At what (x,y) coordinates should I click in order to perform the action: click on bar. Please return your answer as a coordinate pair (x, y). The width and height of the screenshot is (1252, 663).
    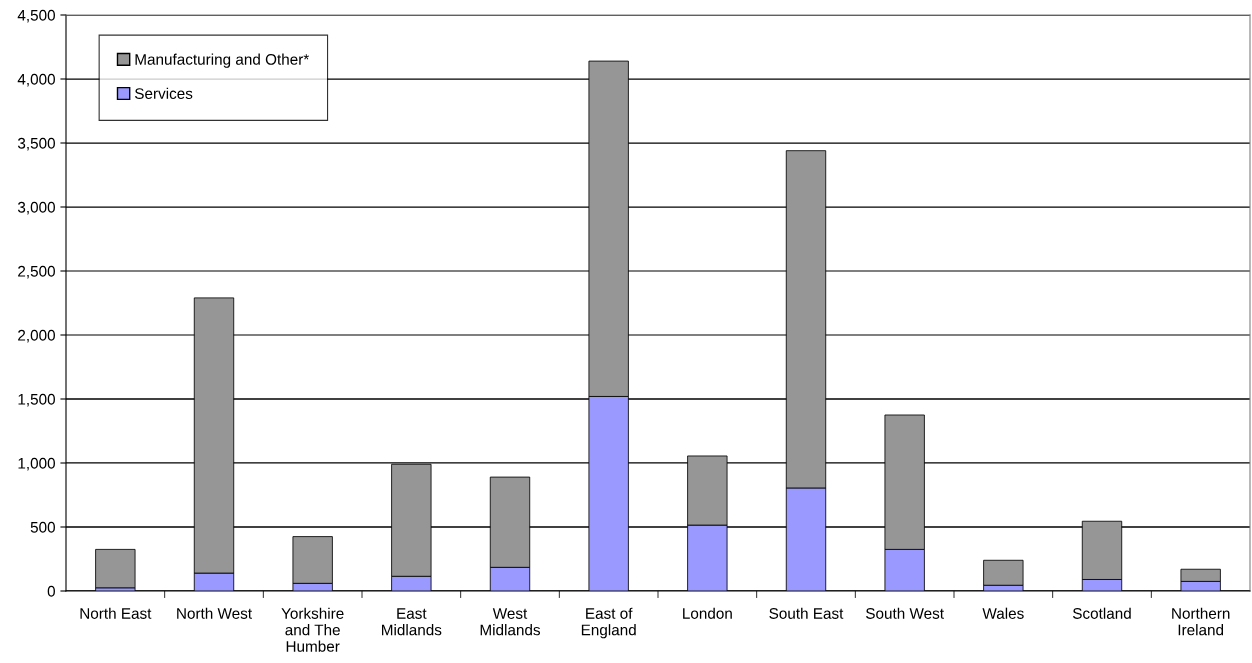
    Looking at the image, I should click on (115, 568).